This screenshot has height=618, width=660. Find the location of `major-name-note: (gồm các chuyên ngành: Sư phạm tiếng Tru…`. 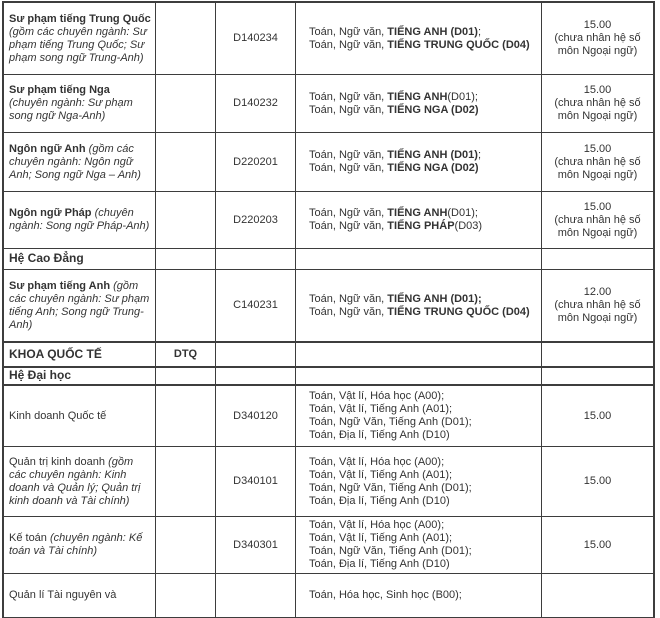

major-name-note: (gồm các chuyên ngành: Sư phạm tiếng Tru… is located at coordinates (78, 44).